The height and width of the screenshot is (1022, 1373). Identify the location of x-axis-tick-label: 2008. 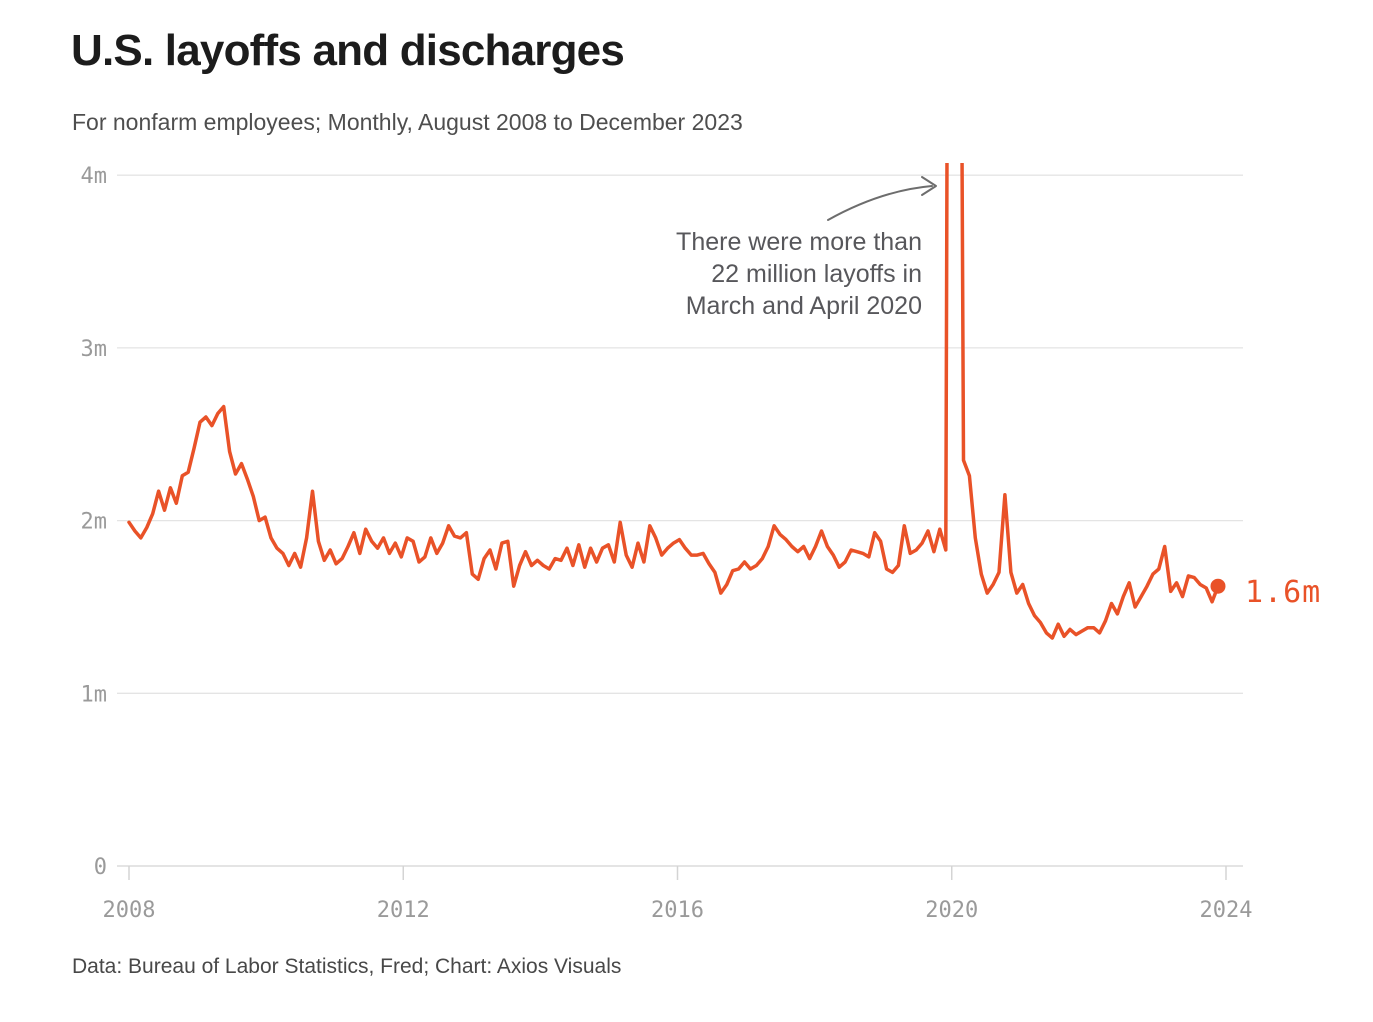
(129, 910).